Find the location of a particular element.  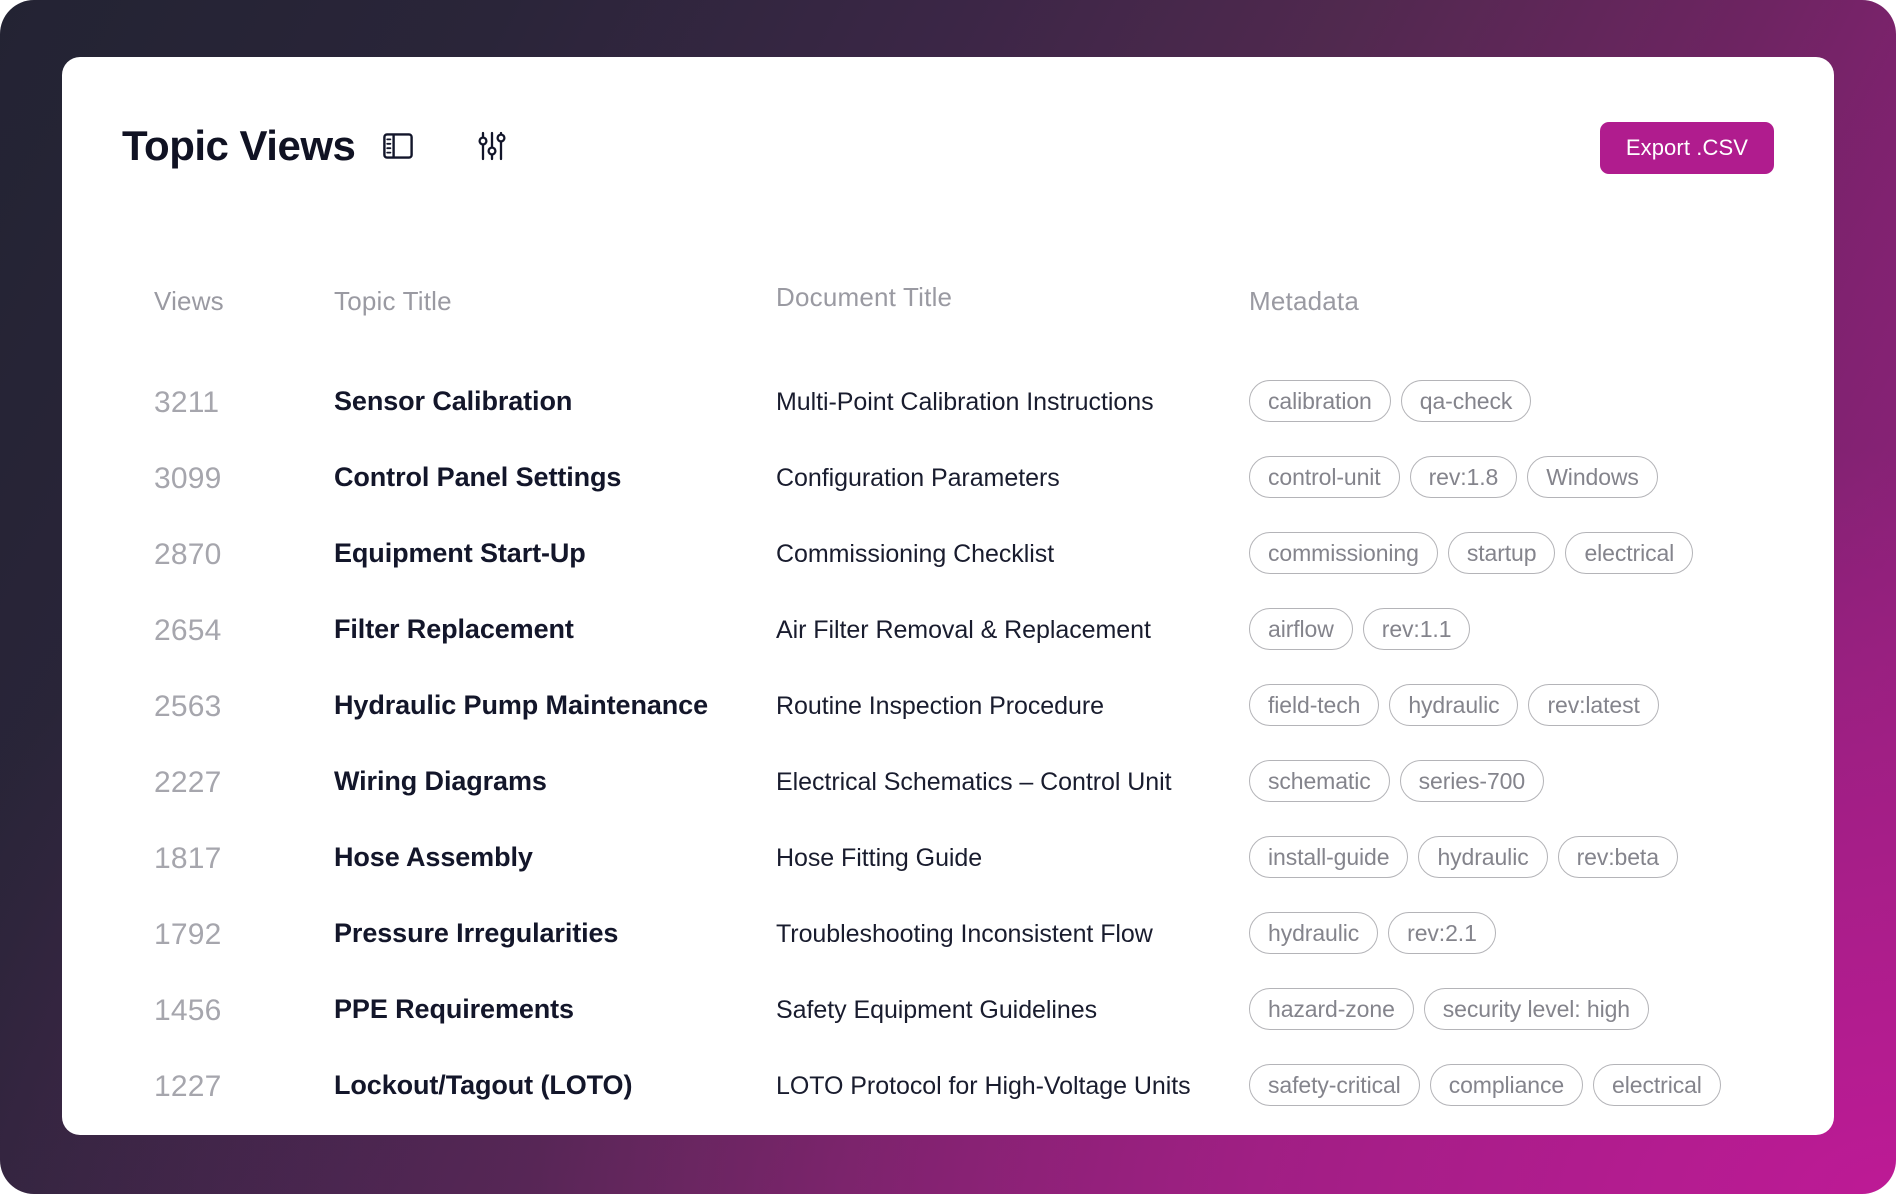

metadata-tag: airflow is located at coordinates (1301, 629).